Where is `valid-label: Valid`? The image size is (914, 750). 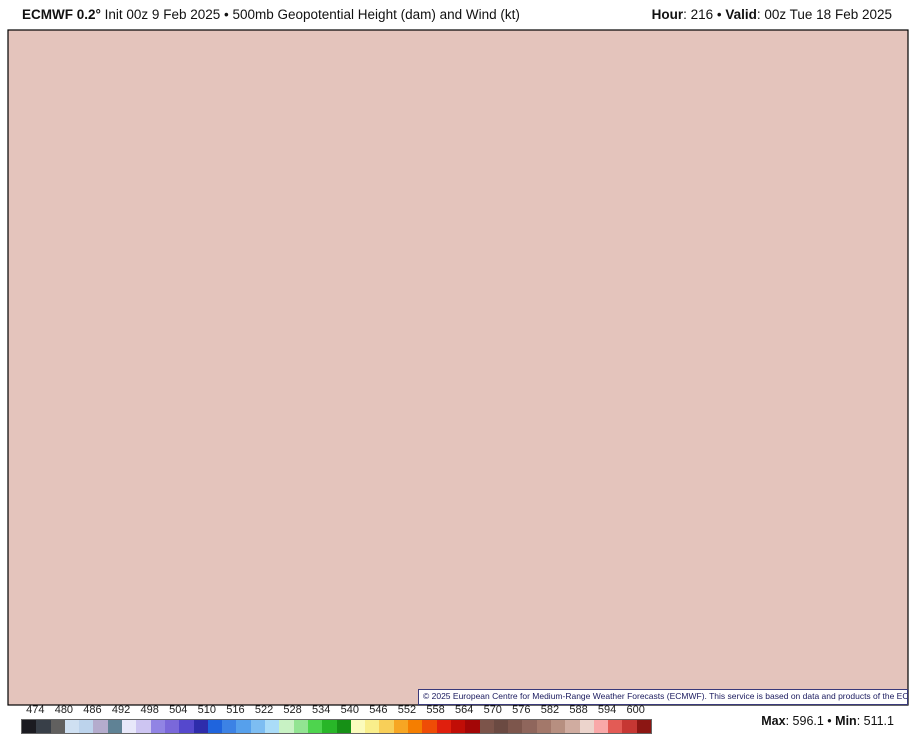 valid-label: Valid is located at coordinates (741, 14).